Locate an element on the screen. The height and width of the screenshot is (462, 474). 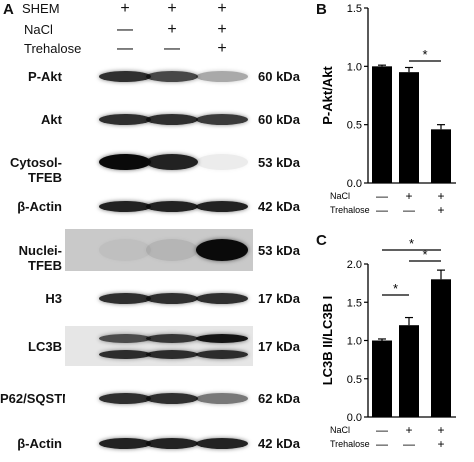
panel-b-letter: B is located at coordinates (321, 9).